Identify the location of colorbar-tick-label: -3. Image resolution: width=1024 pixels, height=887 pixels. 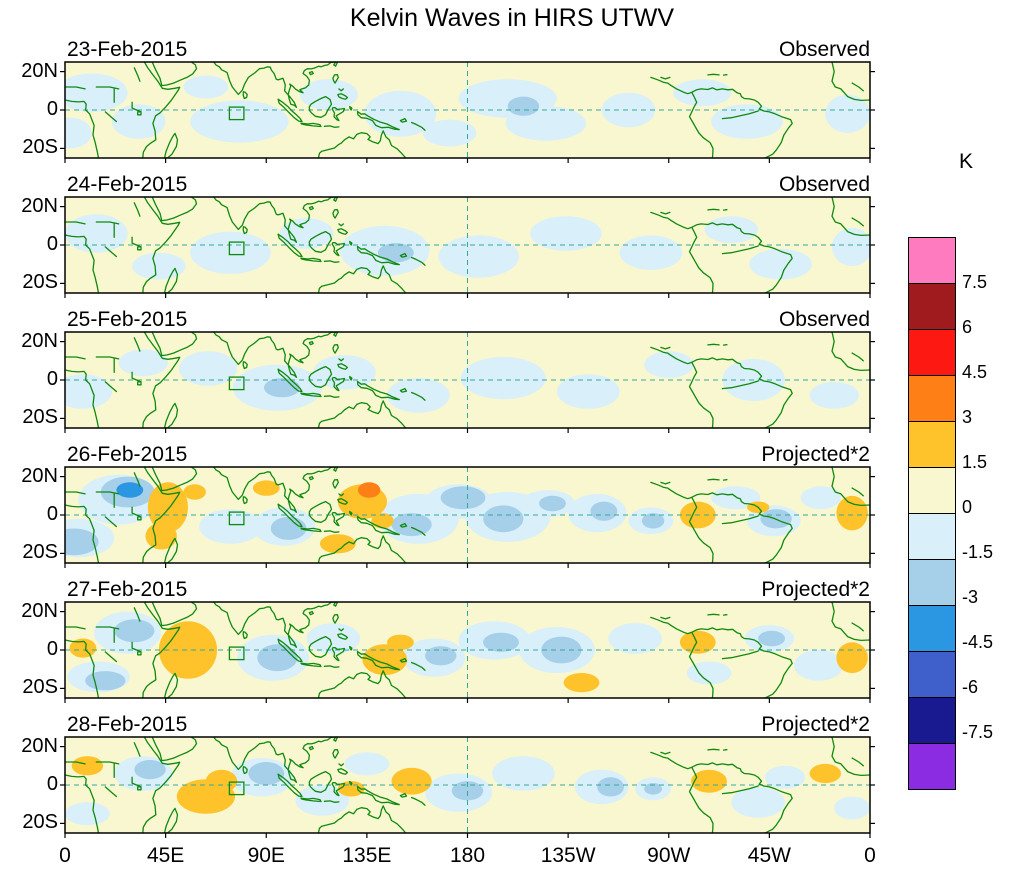
(970, 597).